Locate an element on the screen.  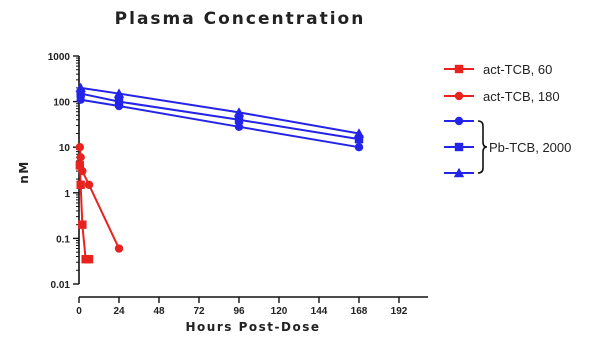
x-tick-label: 144 is located at coordinates (319, 311).